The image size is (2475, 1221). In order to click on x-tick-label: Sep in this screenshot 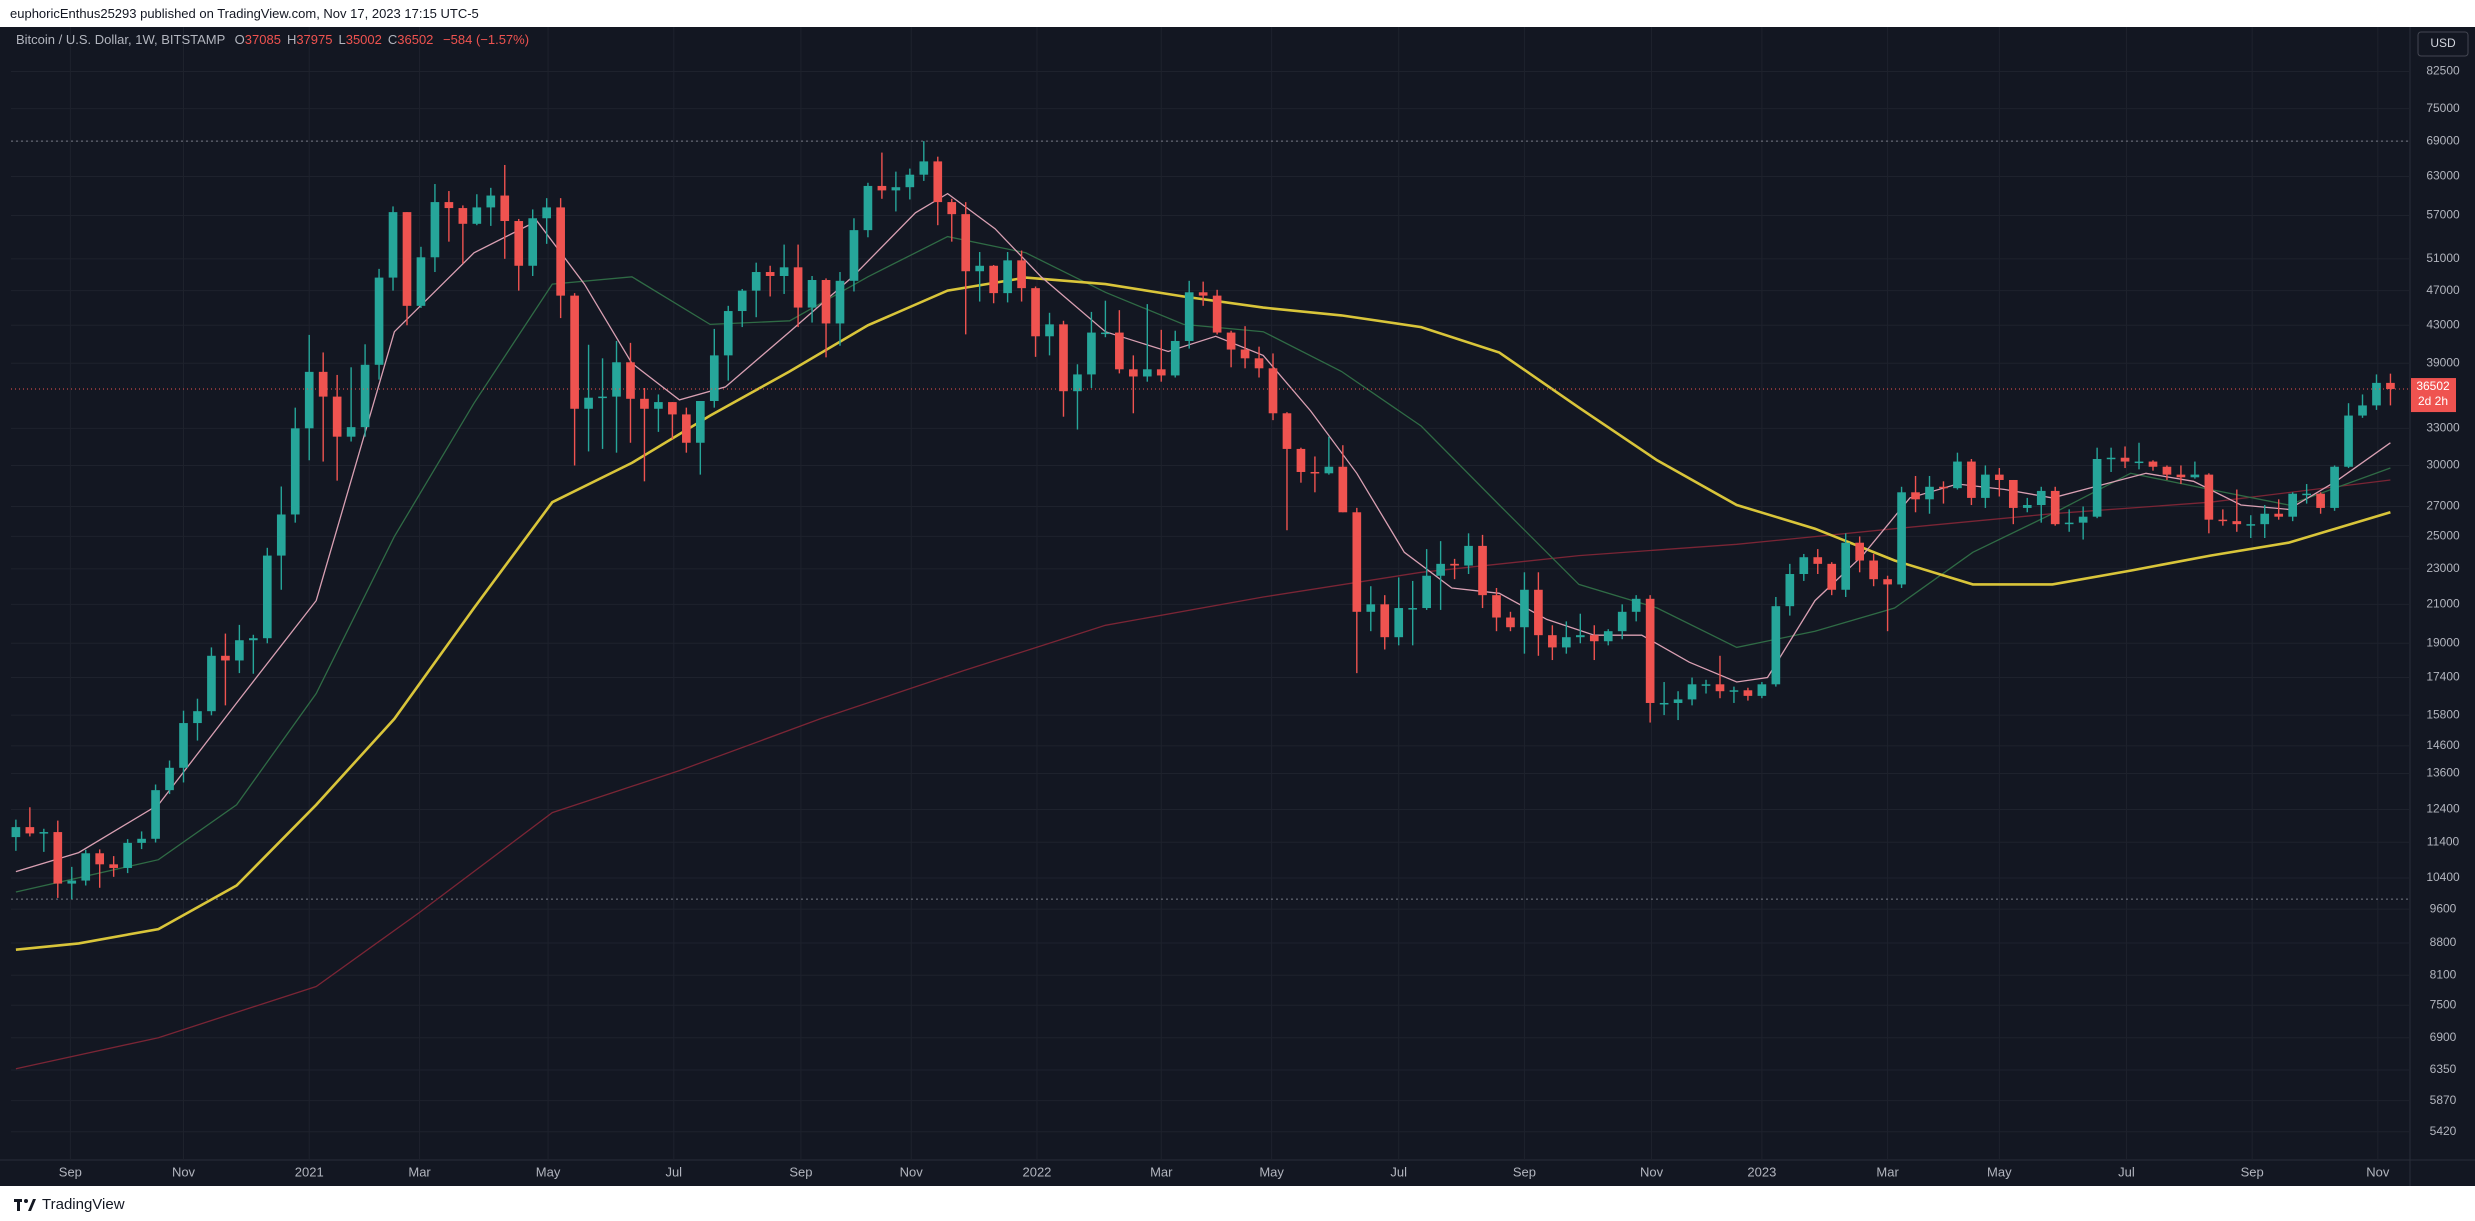, I will do `click(1524, 1171)`.